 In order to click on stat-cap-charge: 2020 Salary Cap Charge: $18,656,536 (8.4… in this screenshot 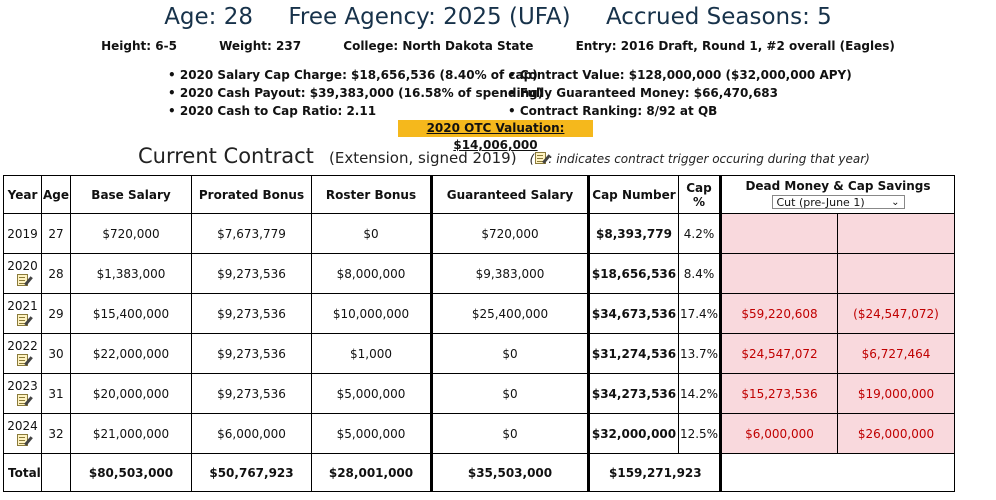, I will do `click(355, 75)`.